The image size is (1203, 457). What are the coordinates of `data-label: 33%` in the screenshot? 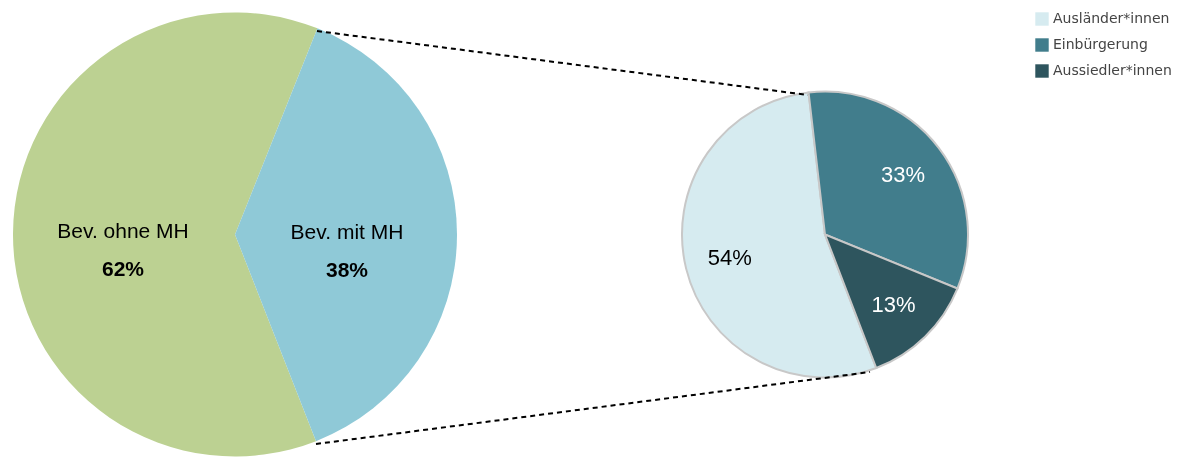 It's located at (903, 175).